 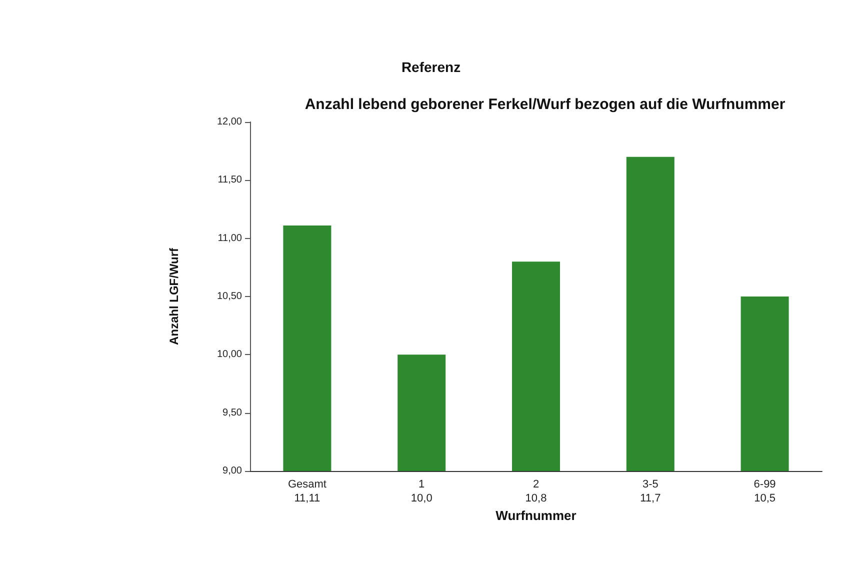 I want to click on x-axis-title: Wurfnummer, so click(x=536, y=515).